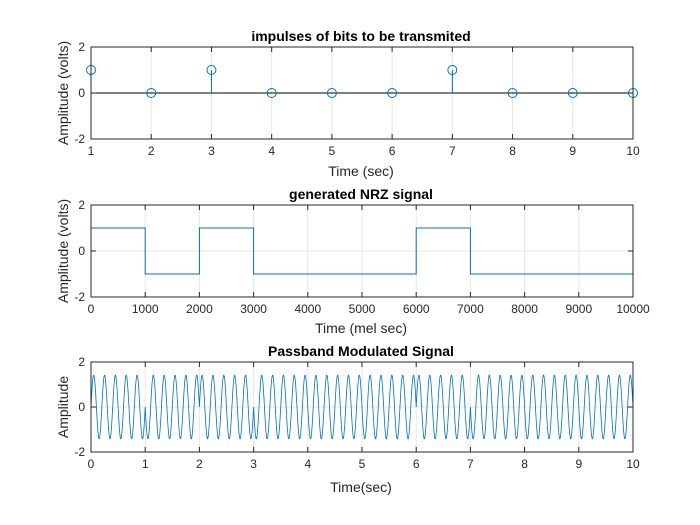  I want to click on subplot-1-xtick-label: 4, so click(271, 151).